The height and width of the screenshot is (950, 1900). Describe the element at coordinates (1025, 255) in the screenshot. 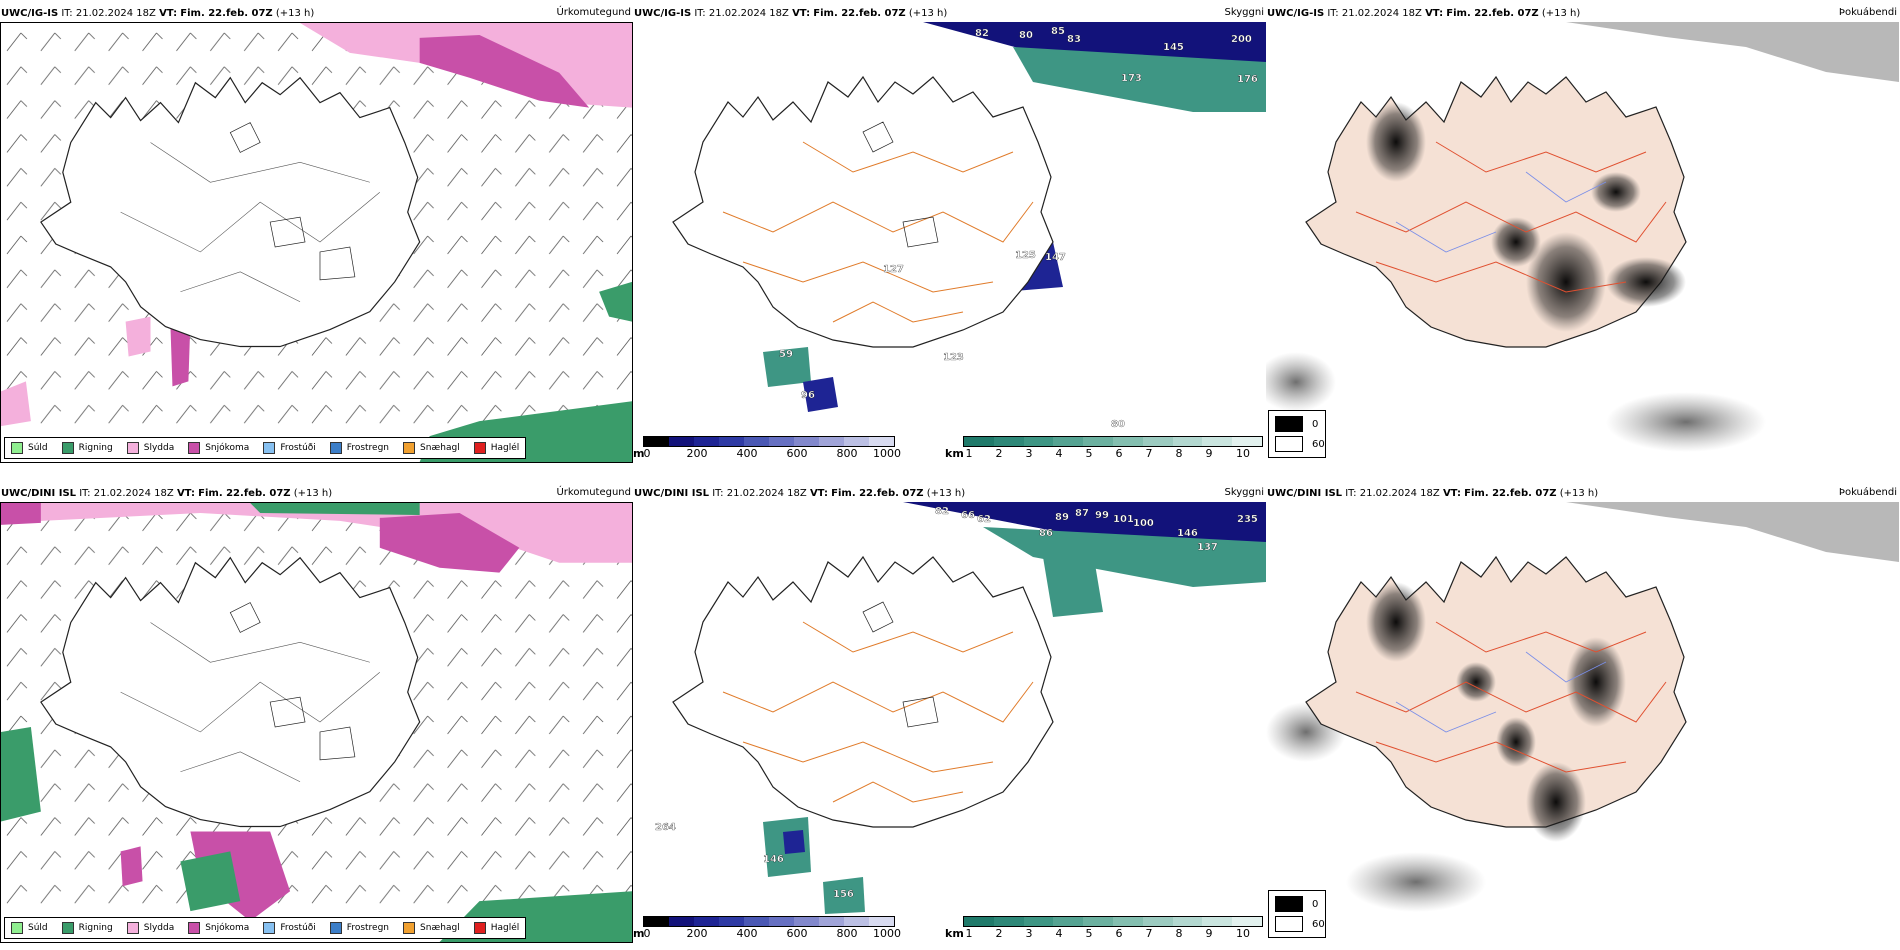

I see `ceiling-label: 125` at that location.